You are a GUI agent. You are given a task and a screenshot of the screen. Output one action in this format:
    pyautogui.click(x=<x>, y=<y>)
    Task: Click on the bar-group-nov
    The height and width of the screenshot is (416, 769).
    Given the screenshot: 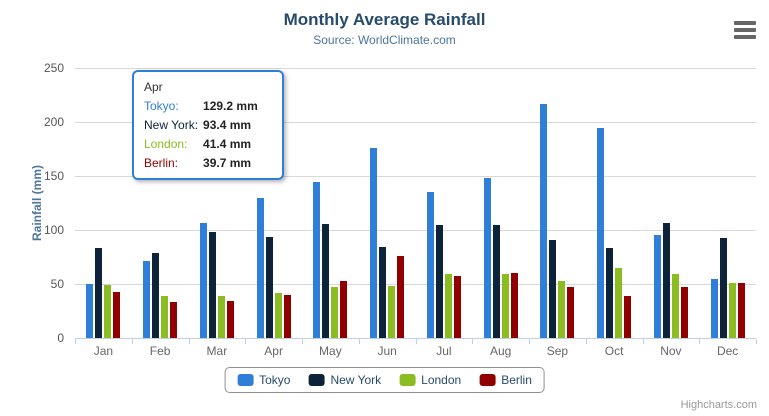 What is the action you would take?
    pyautogui.click(x=671, y=203)
    